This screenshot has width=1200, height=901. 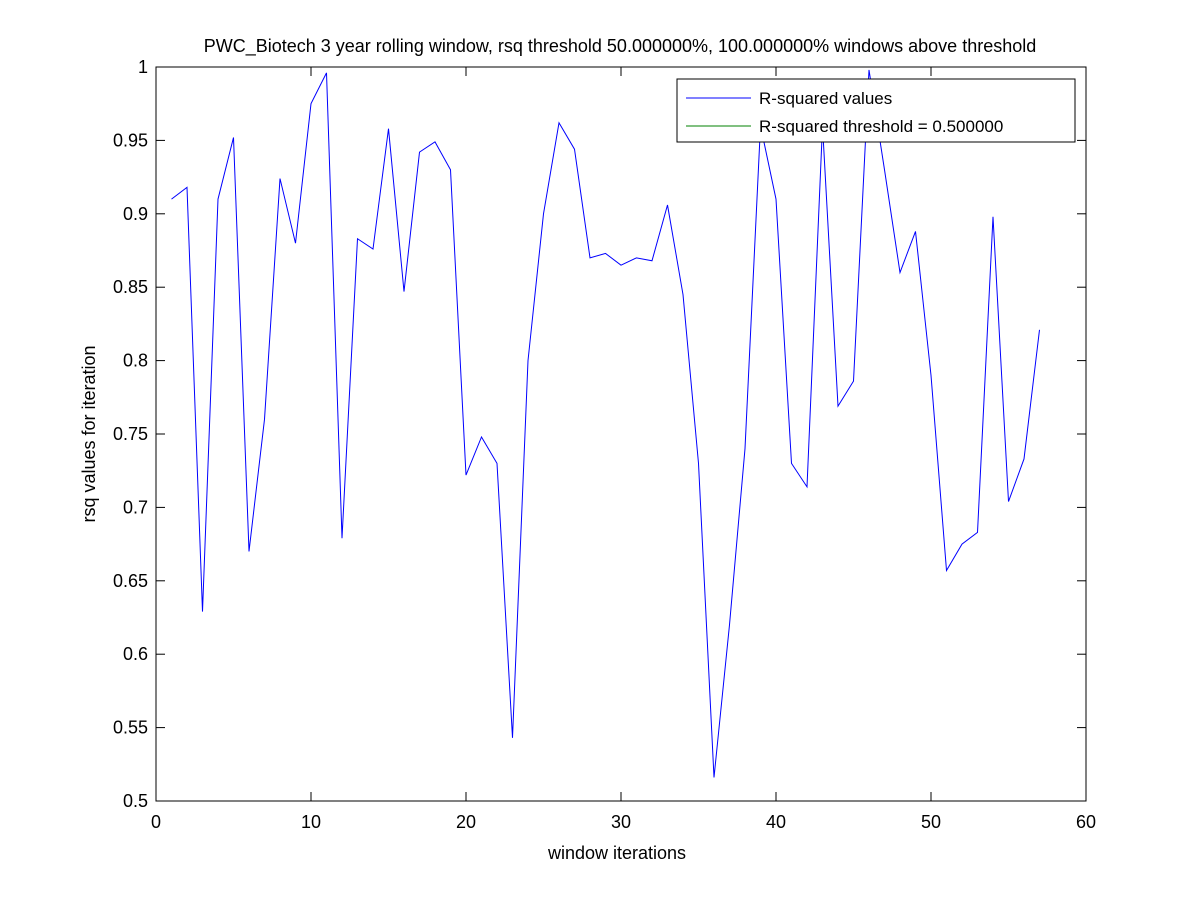 I want to click on legend-box, so click(x=876, y=110).